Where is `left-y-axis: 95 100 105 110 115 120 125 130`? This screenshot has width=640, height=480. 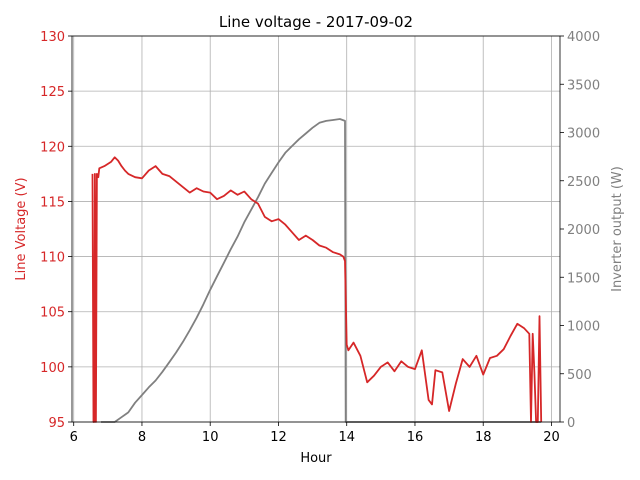
left-y-axis: 95 100 105 110 115 120 125 130 is located at coordinates (56, 230).